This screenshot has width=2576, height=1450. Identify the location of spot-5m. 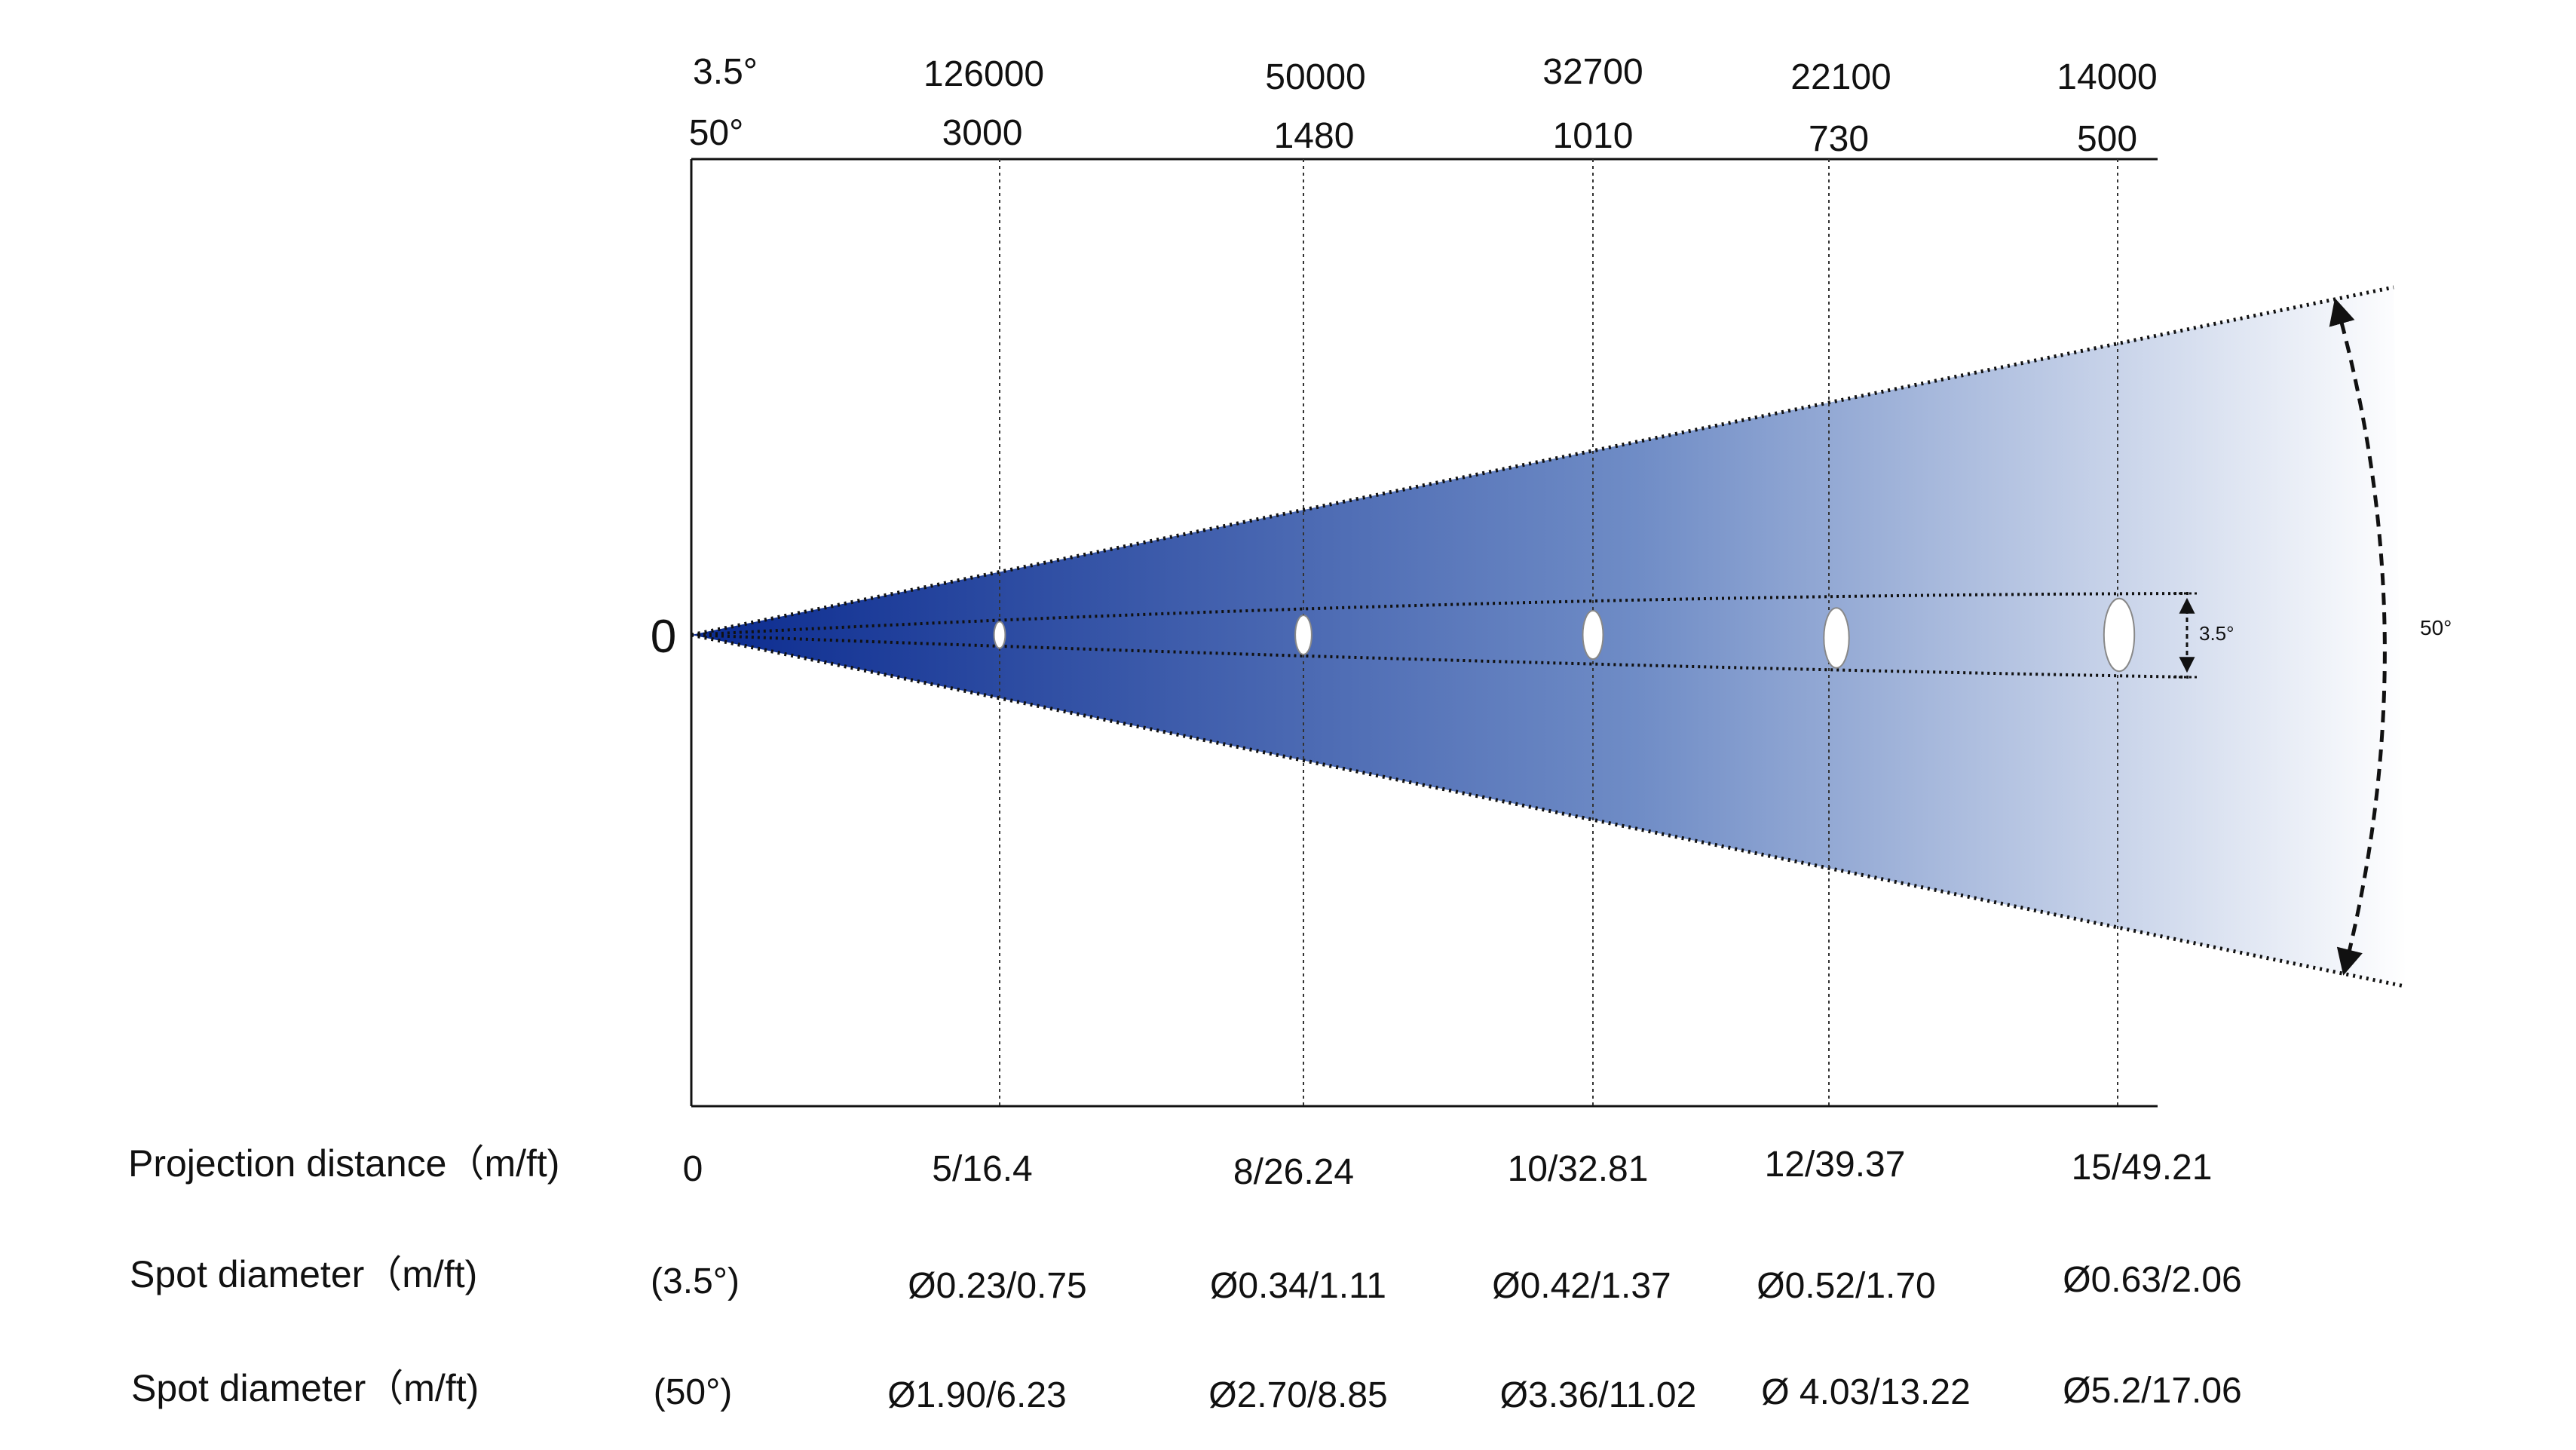
(999, 635).